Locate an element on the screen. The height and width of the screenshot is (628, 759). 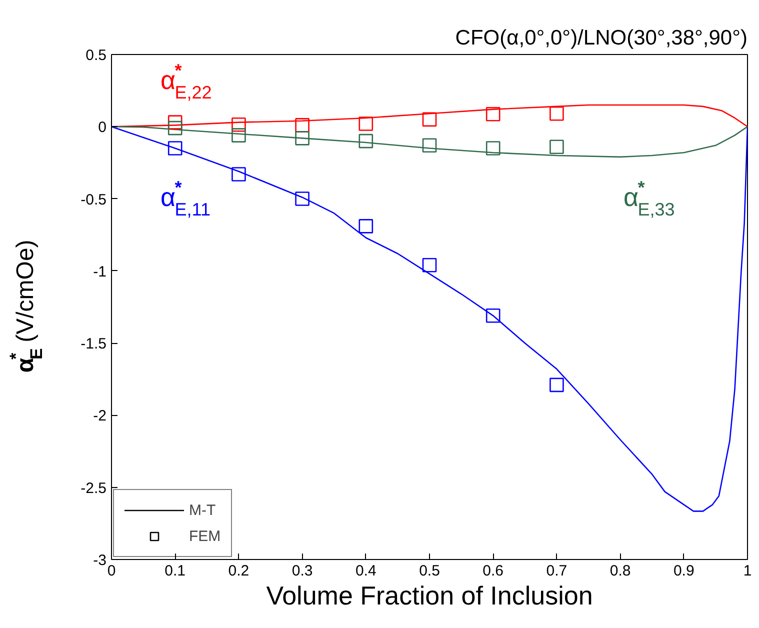
x-tick-label: 0.9 is located at coordinates (683, 571).